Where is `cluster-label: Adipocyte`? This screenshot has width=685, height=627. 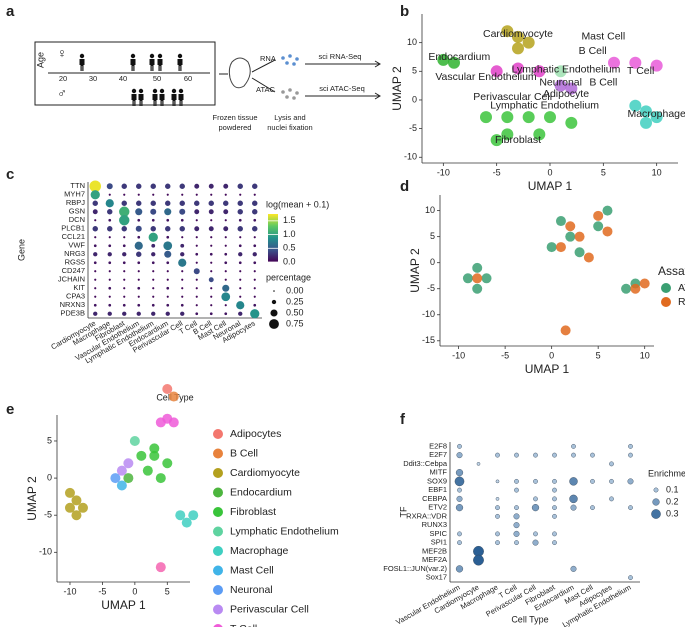
cluster-label: Adipocyte is located at coordinates (566, 94).